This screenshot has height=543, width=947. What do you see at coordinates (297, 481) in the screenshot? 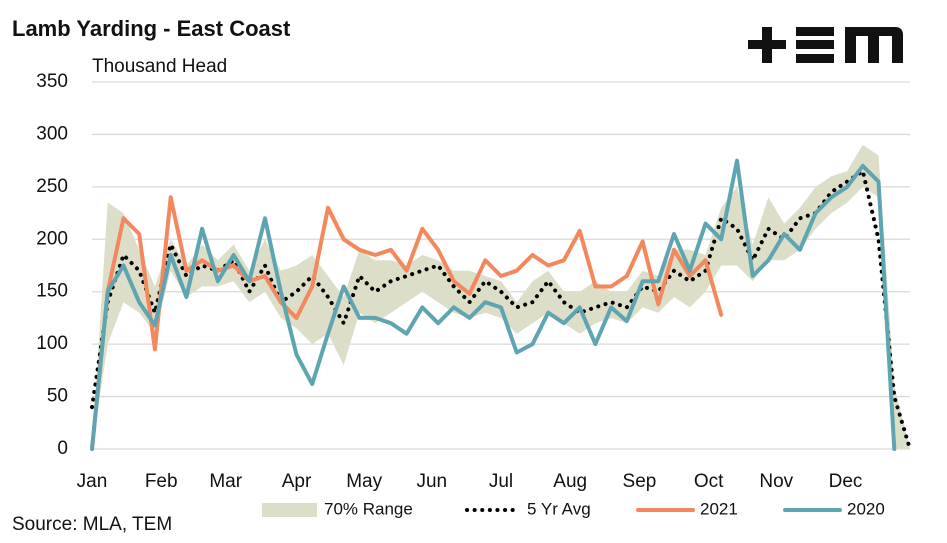
I see `x-tick-label: Apr` at bounding box center [297, 481].